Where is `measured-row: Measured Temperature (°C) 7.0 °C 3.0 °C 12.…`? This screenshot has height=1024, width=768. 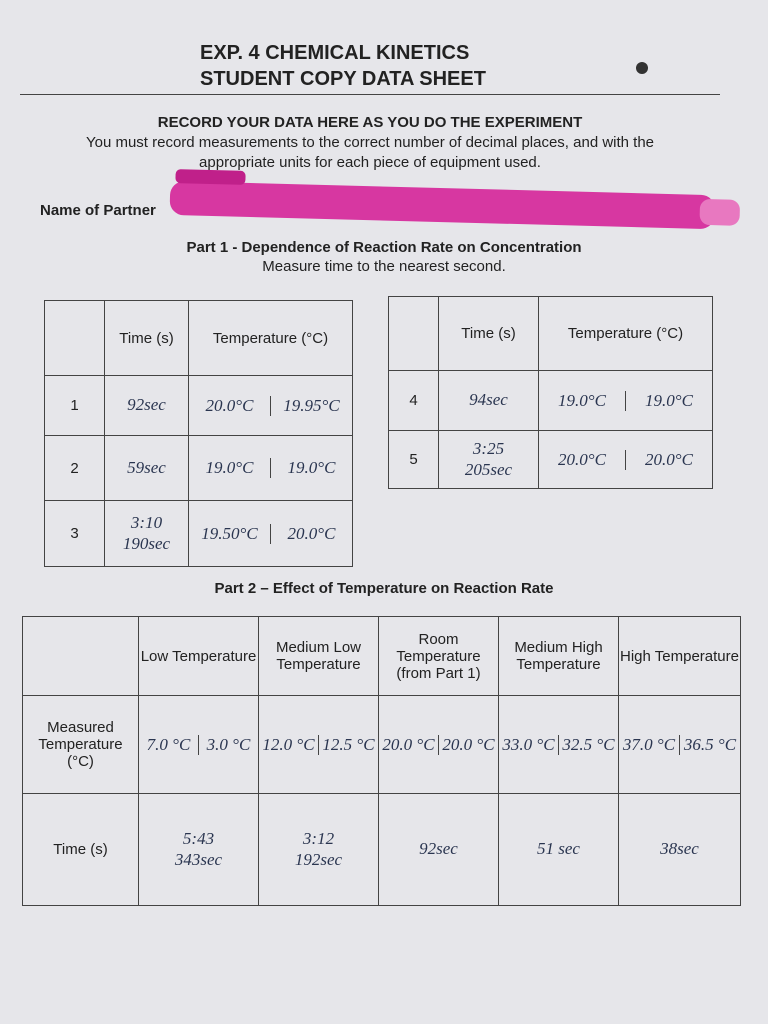 measured-row: Measured Temperature (°C) 7.0 °C 3.0 °C 12.… is located at coordinates (381, 744).